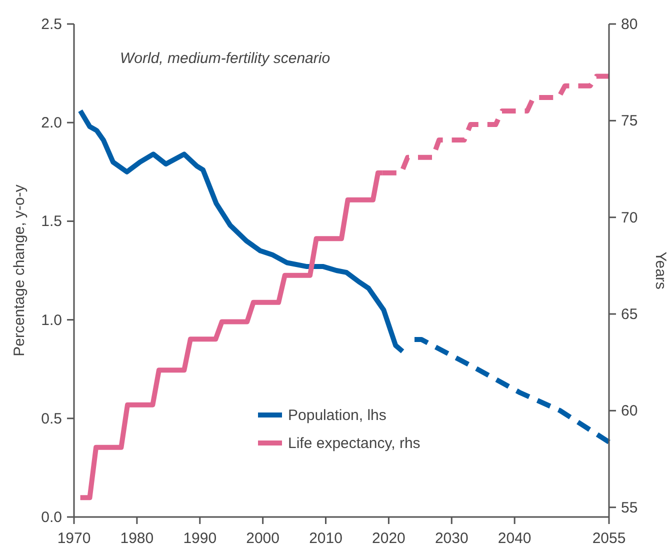 The height and width of the screenshot is (549, 669). Describe the element at coordinates (389, 538) in the screenshot. I see `x-tick-label: 2020` at that location.